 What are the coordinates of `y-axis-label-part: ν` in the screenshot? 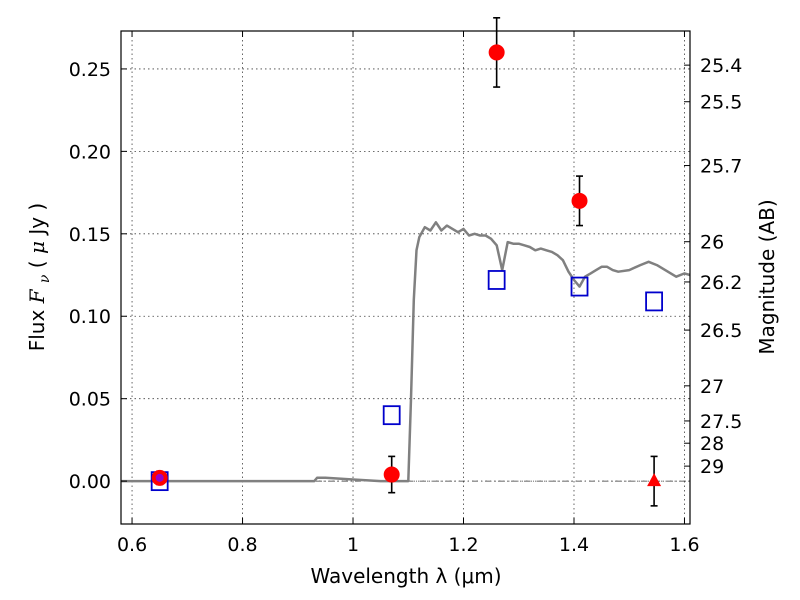 It's located at (45, 278).